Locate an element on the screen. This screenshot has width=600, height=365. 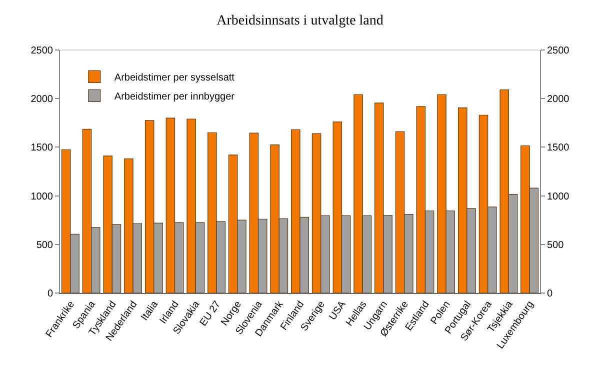
y2-tick-label: 1000 is located at coordinates (558, 196).